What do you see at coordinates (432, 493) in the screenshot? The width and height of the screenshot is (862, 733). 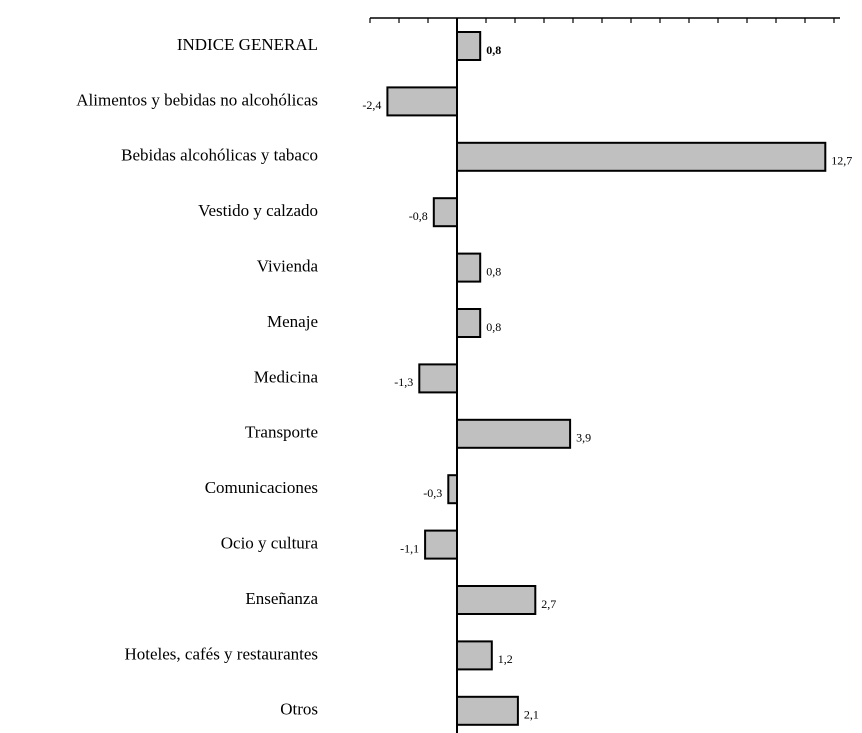 I see `value-label: -0,3` at bounding box center [432, 493].